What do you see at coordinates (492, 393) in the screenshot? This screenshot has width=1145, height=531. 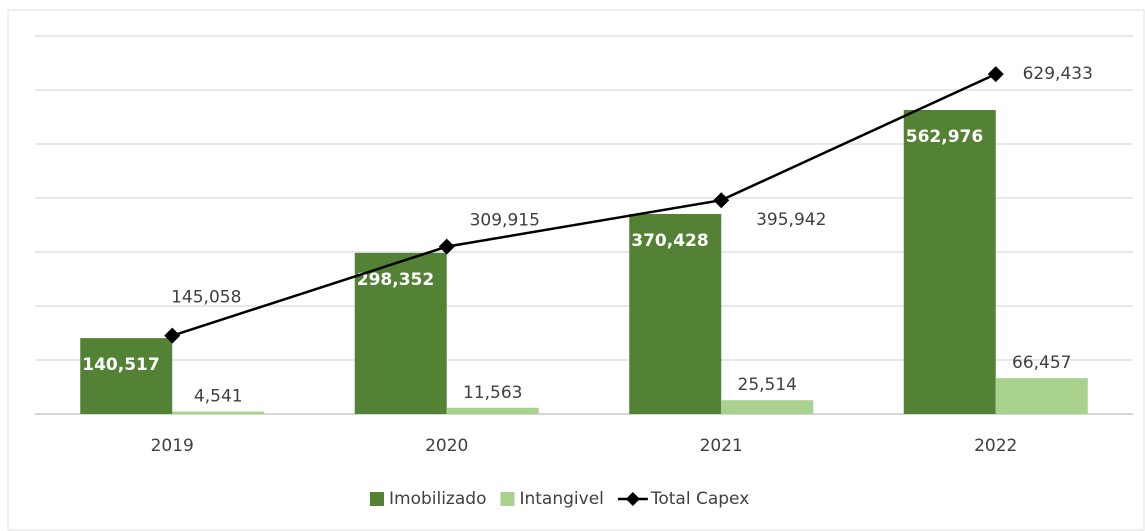 I see `bar-value-label: 11,563` at bounding box center [492, 393].